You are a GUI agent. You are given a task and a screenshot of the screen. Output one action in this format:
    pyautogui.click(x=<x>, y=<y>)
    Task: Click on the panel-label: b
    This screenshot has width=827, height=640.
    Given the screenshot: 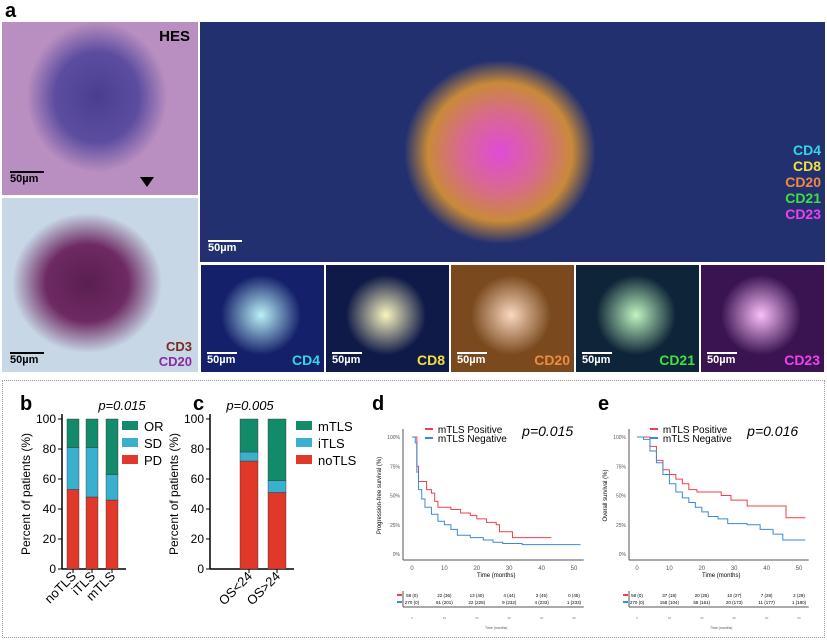 What is the action you would take?
    pyautogui.click(x=26, y=404)
    